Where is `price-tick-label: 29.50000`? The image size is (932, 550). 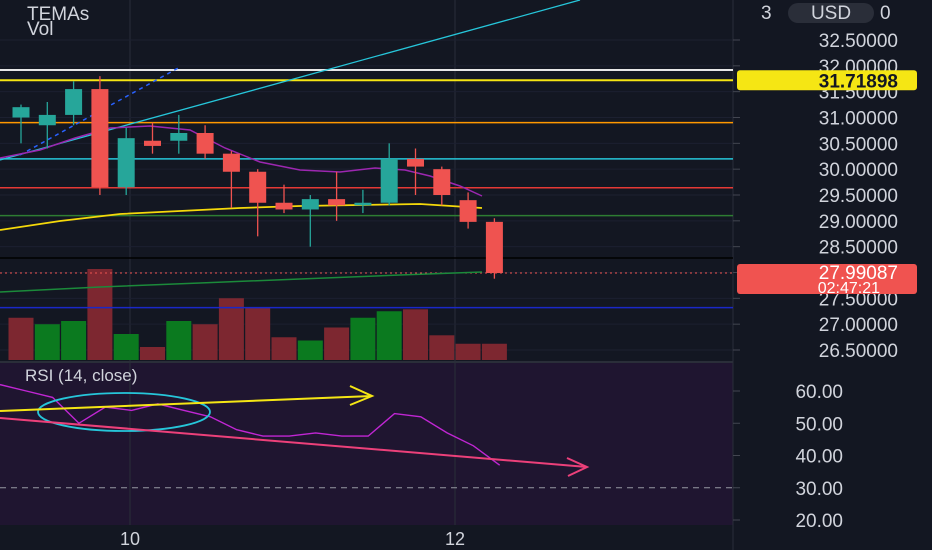 price-tick-label: 29.50000 is located at coordinates (858, 196).